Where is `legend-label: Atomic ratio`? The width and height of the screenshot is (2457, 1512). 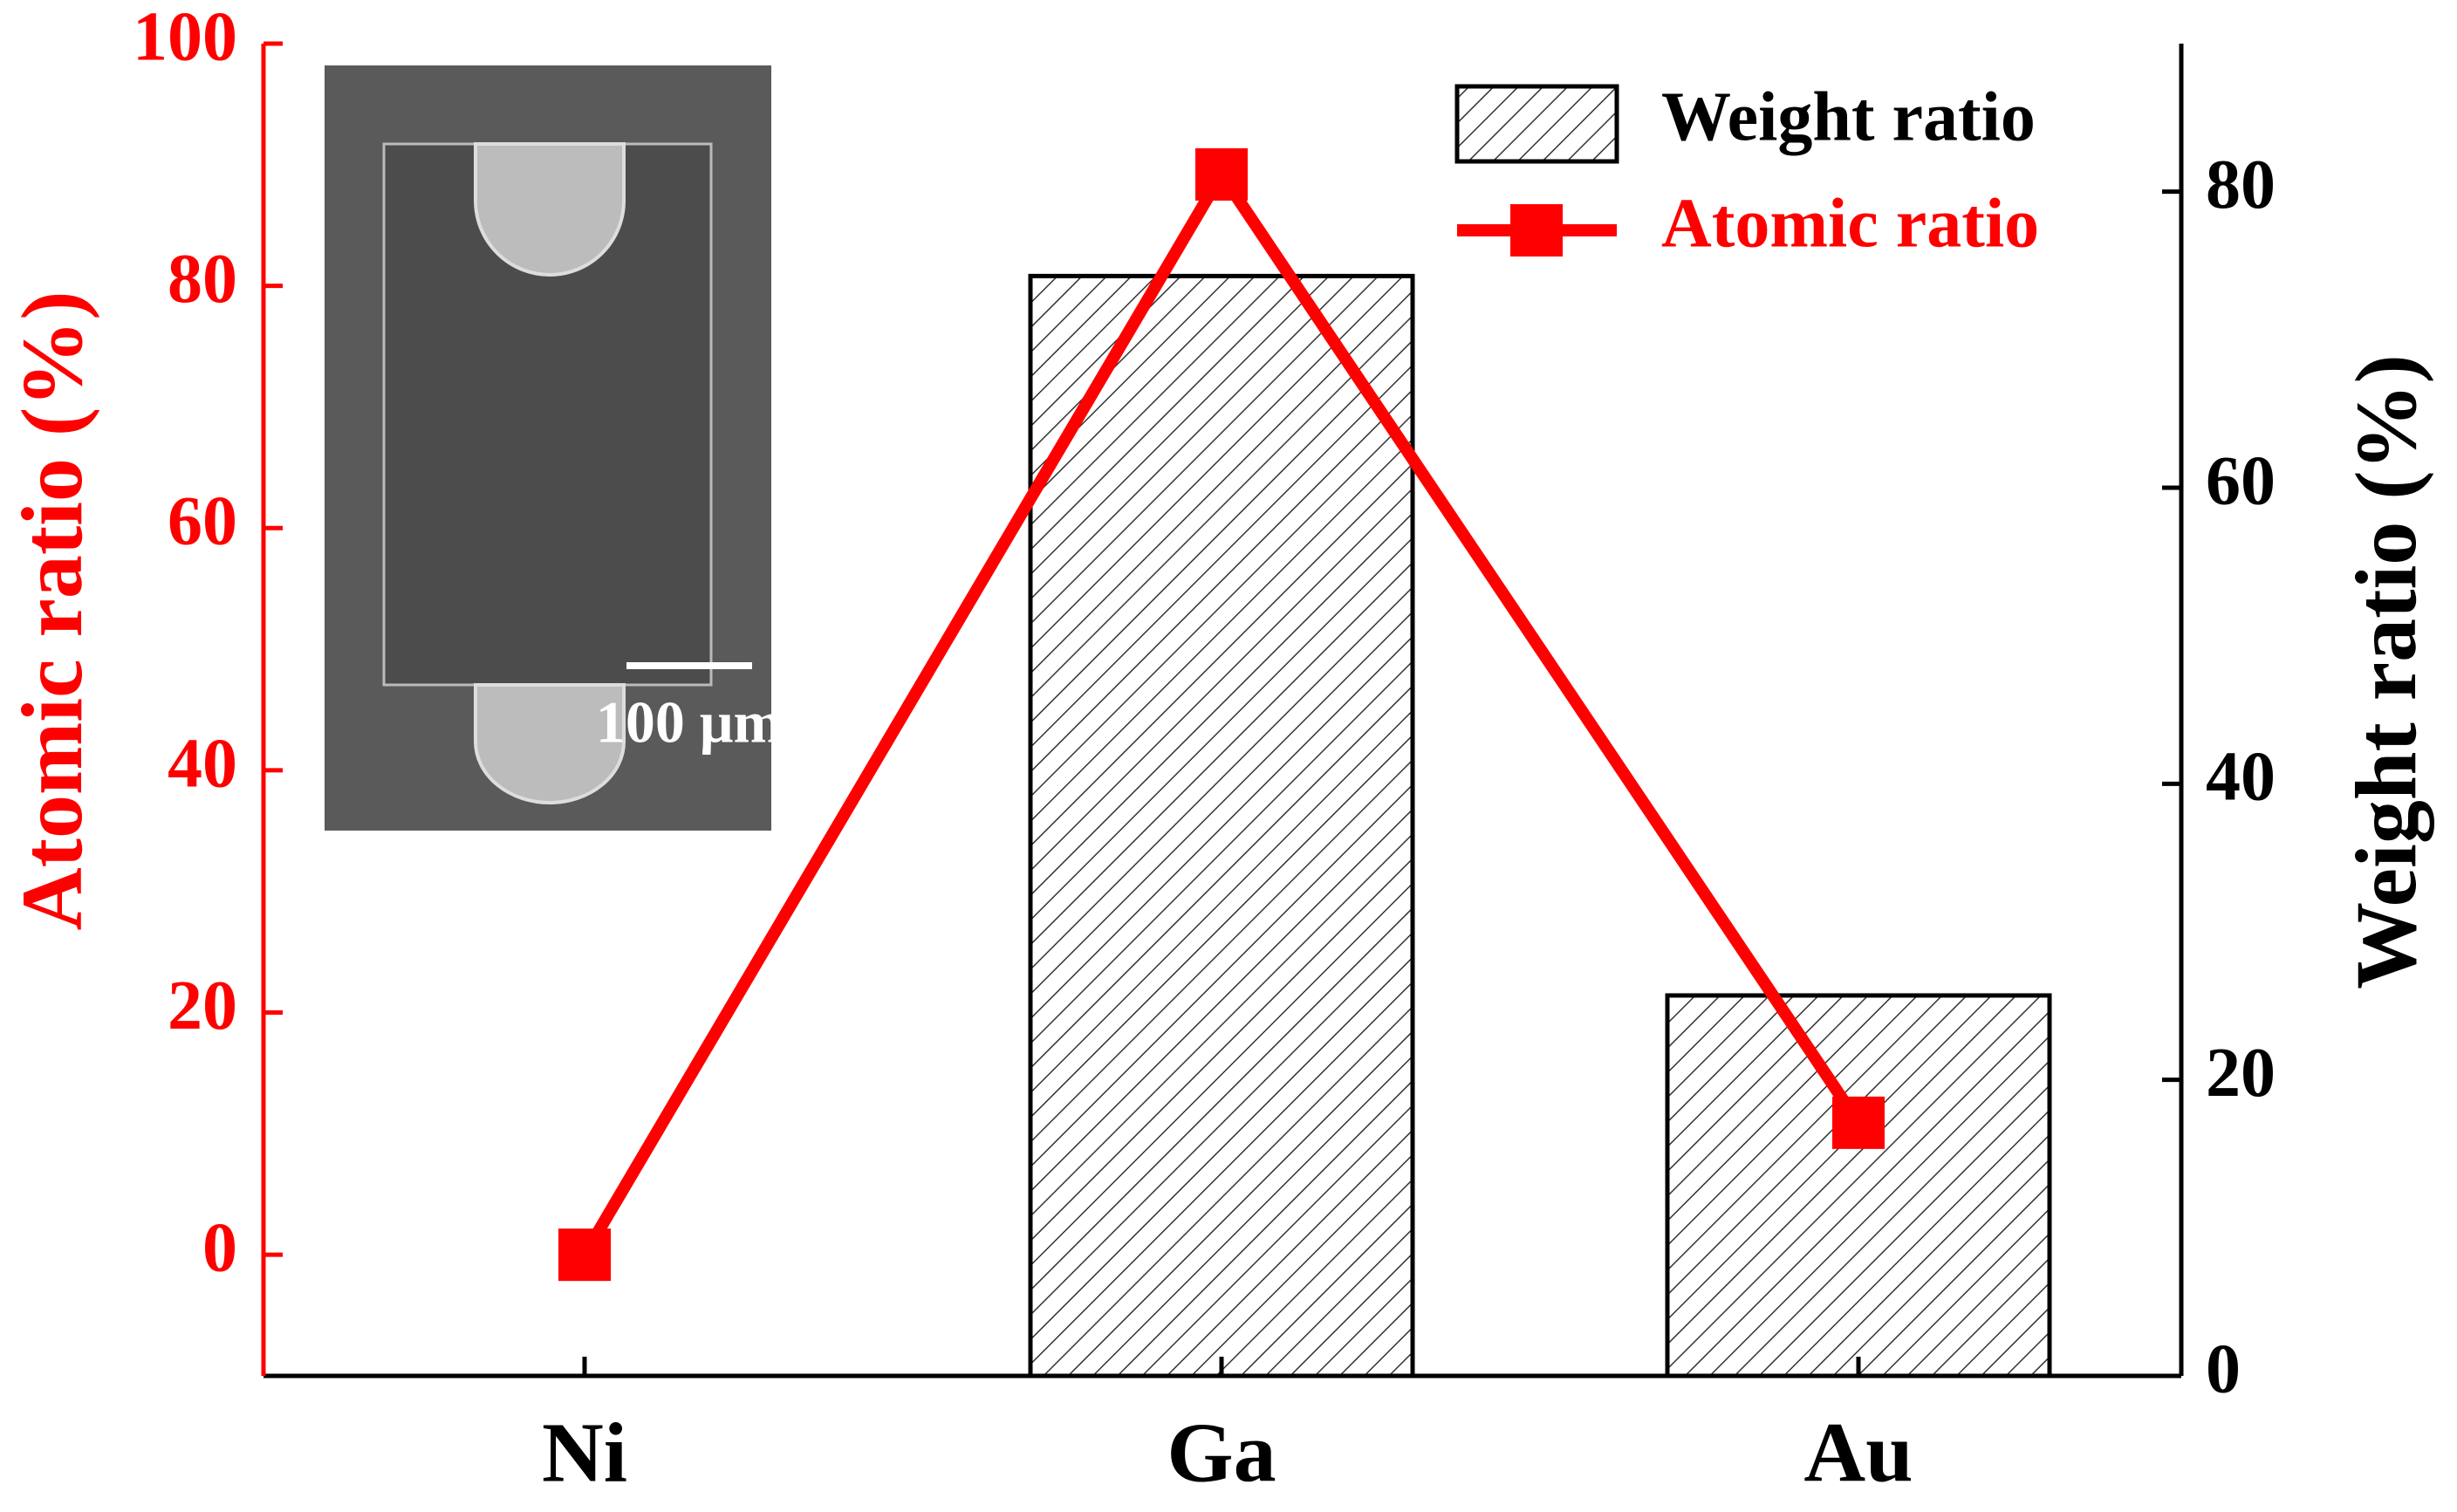
legend-label: Atomic ratio is located at coordinates (1850, 224).